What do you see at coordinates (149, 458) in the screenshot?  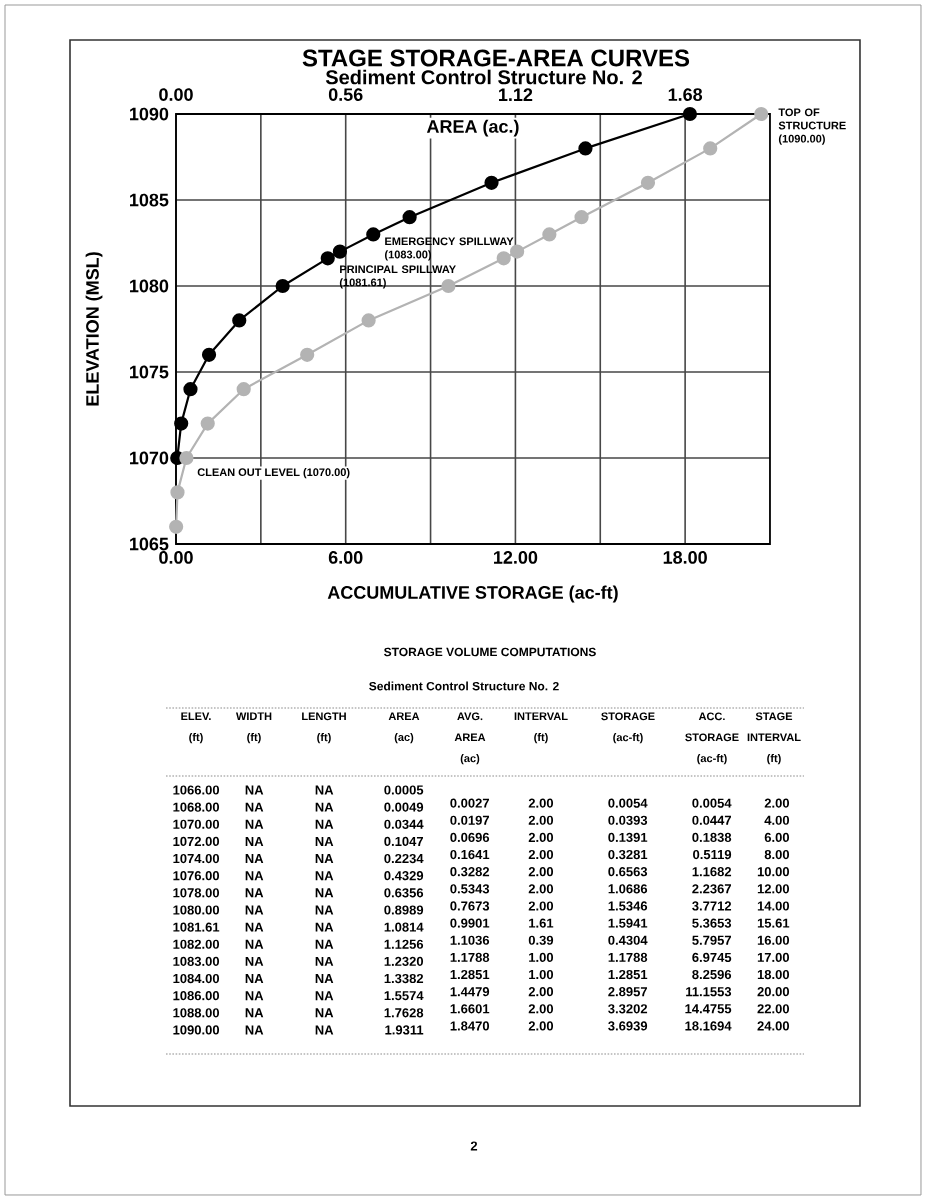 I see `y-tick-label: 1070` at bounding box center [149, 458].